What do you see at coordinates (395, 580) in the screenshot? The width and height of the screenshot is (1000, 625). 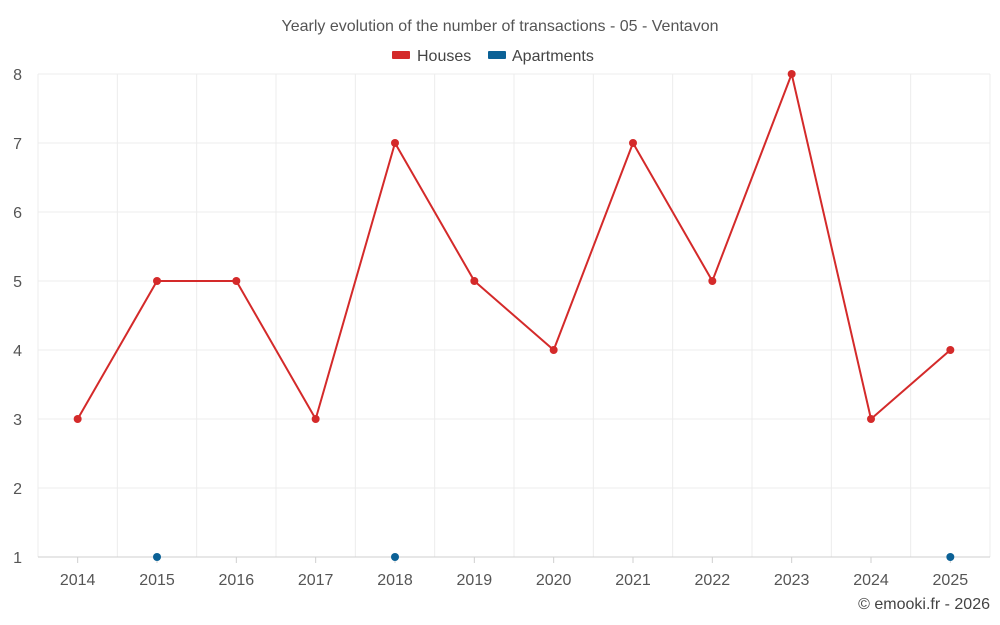 I see `x-tick-label: 2018` at bounding box center [395, 580].